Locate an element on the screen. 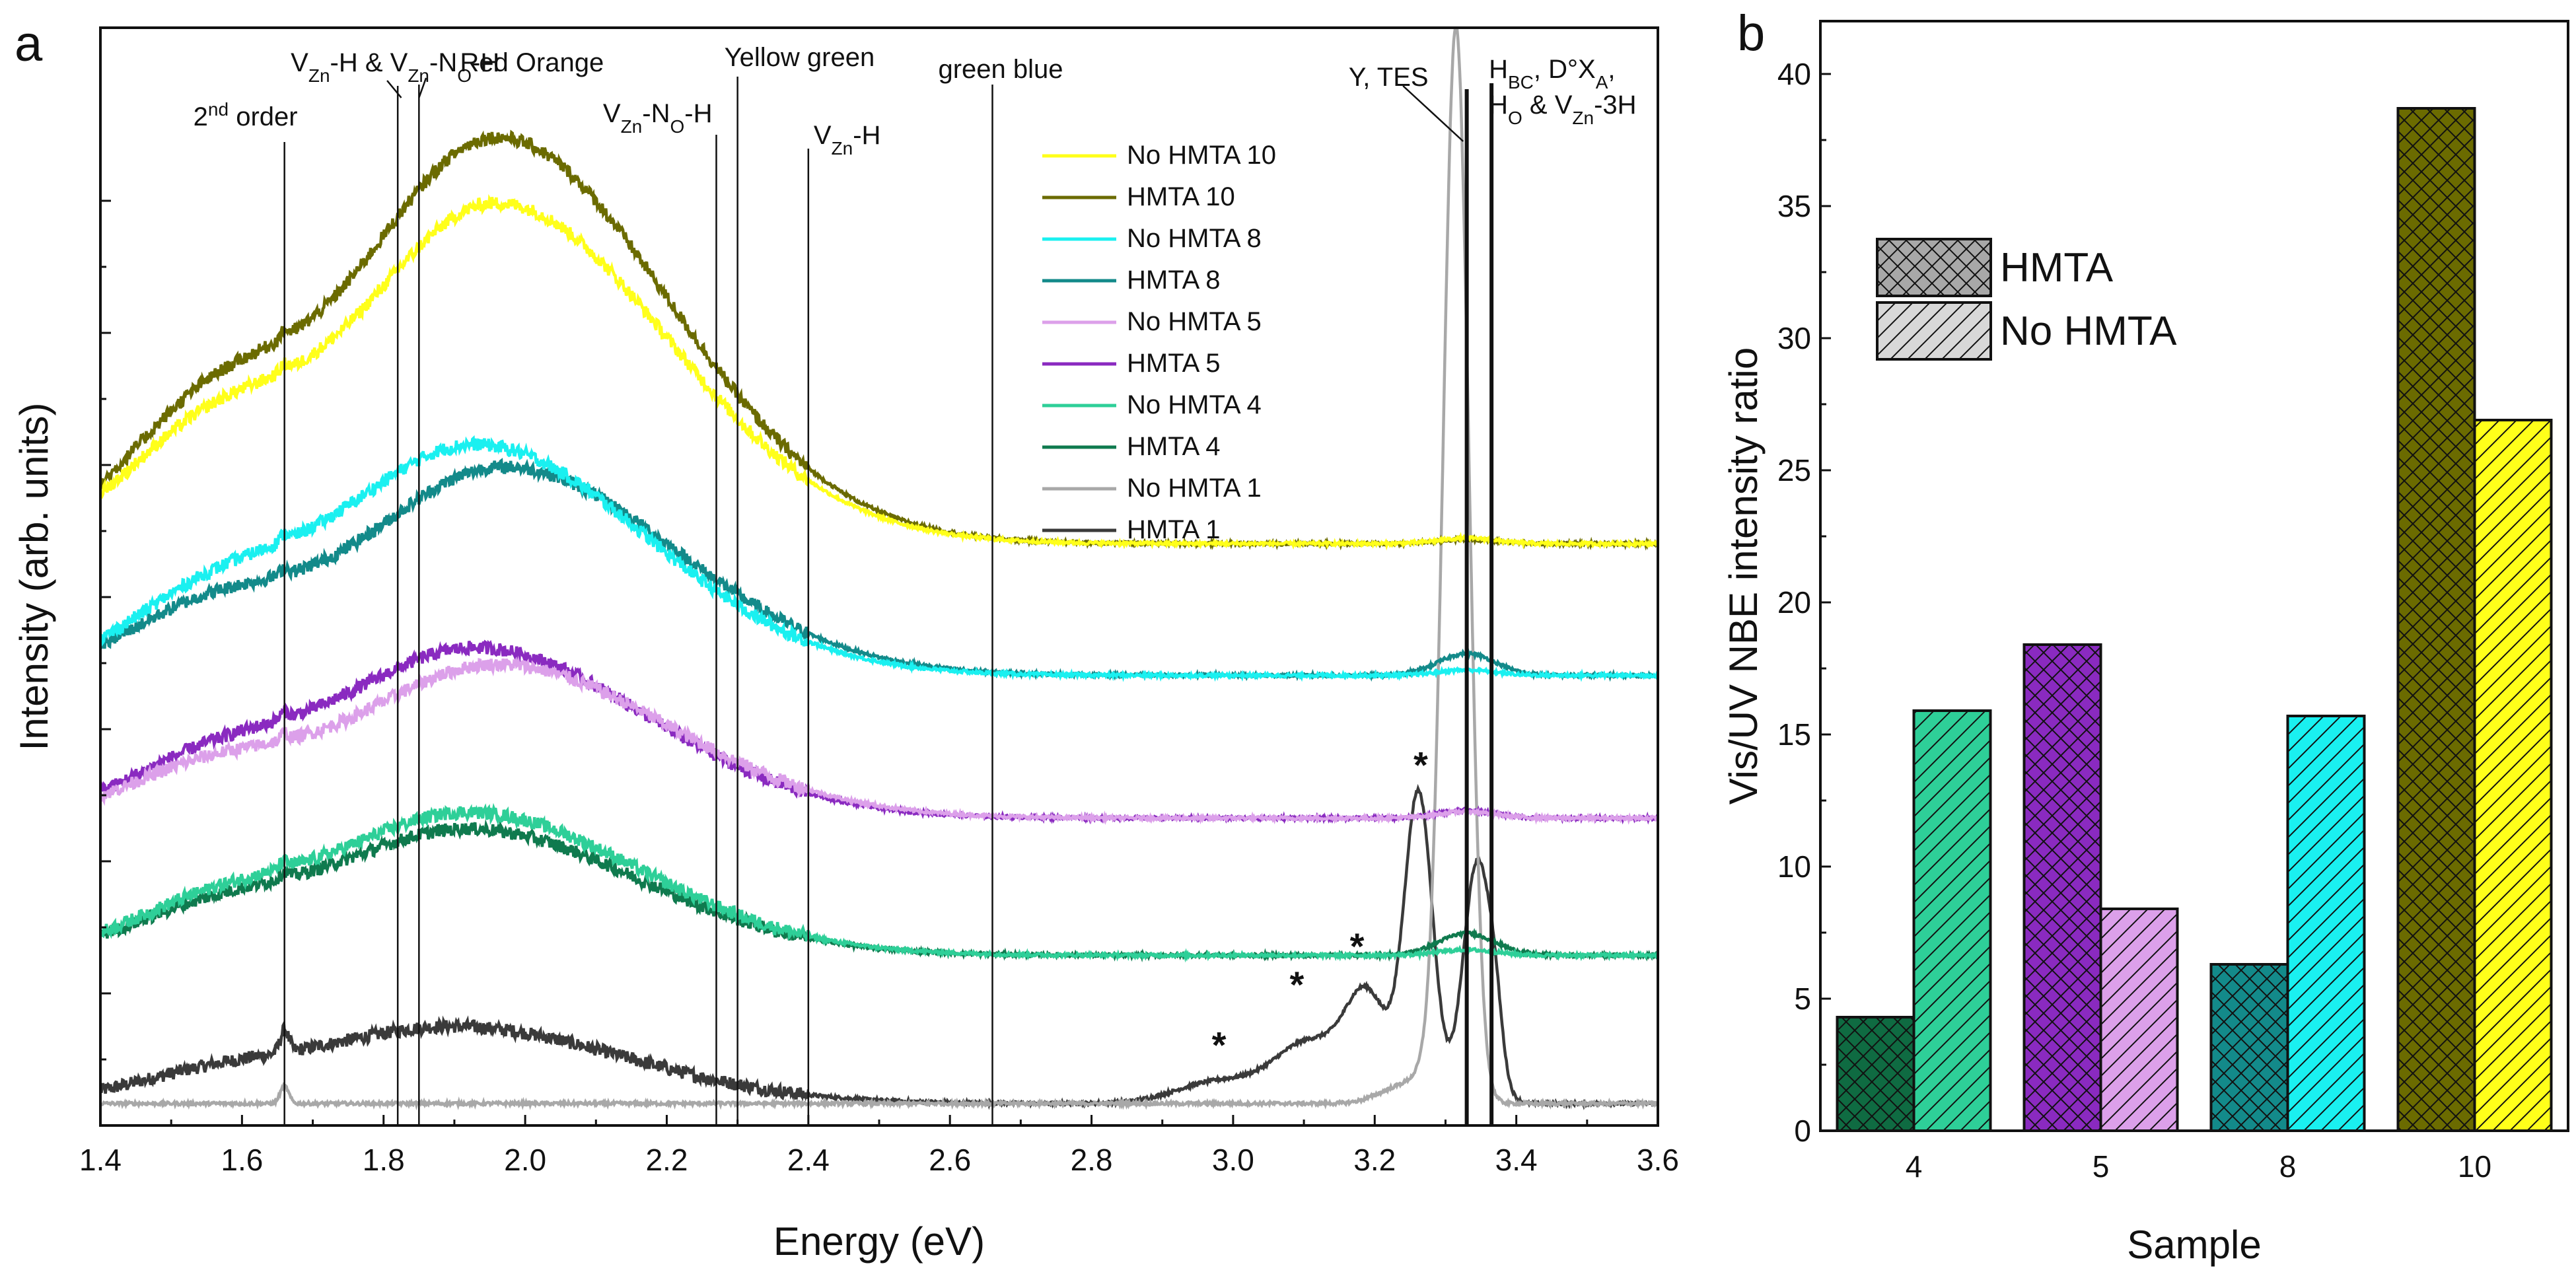 The width and height of the screenshot is (2576, 1284). x-tick-label: 10 is located at coordinates (2475, 1166).